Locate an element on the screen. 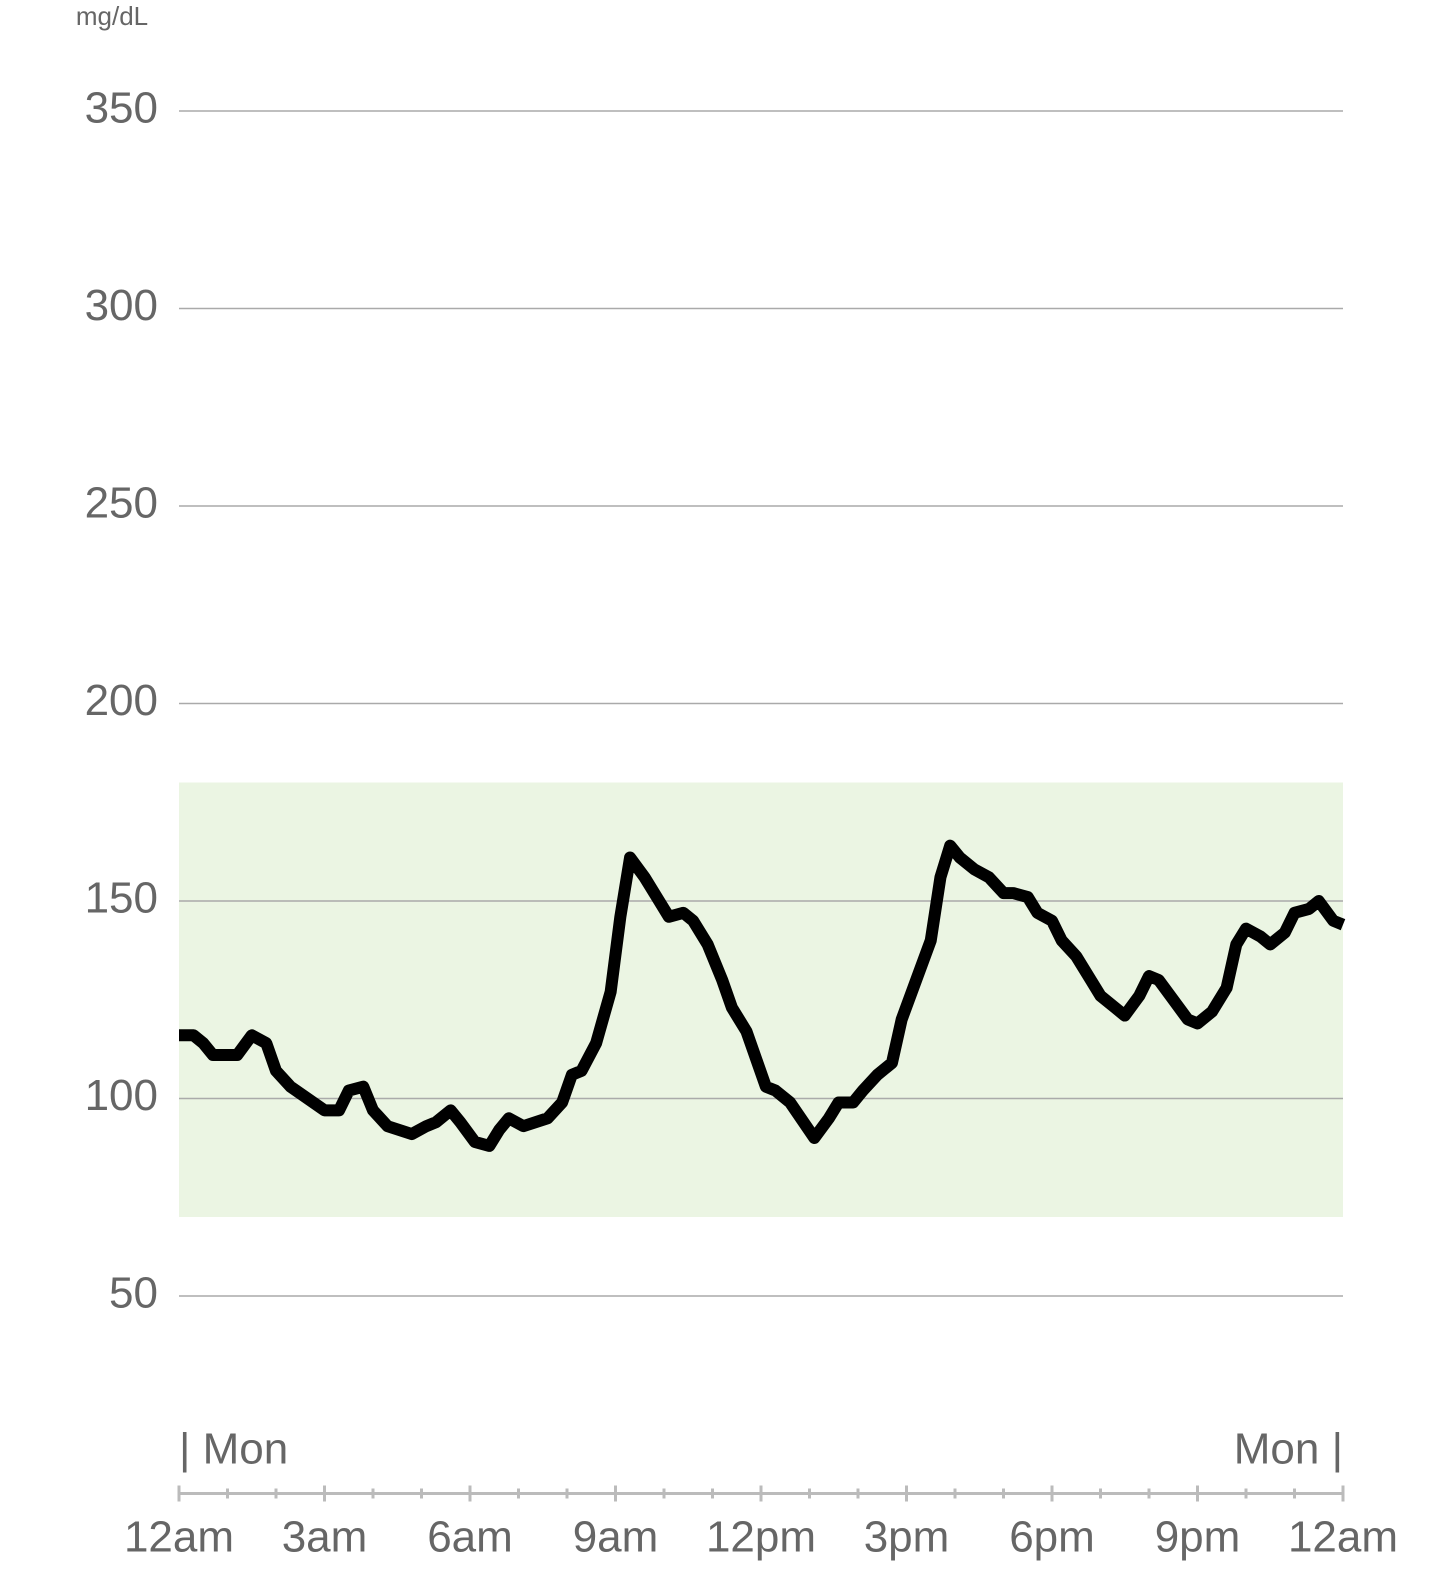  x-tick-label: 12pm is located at coordinates (761, 1537).